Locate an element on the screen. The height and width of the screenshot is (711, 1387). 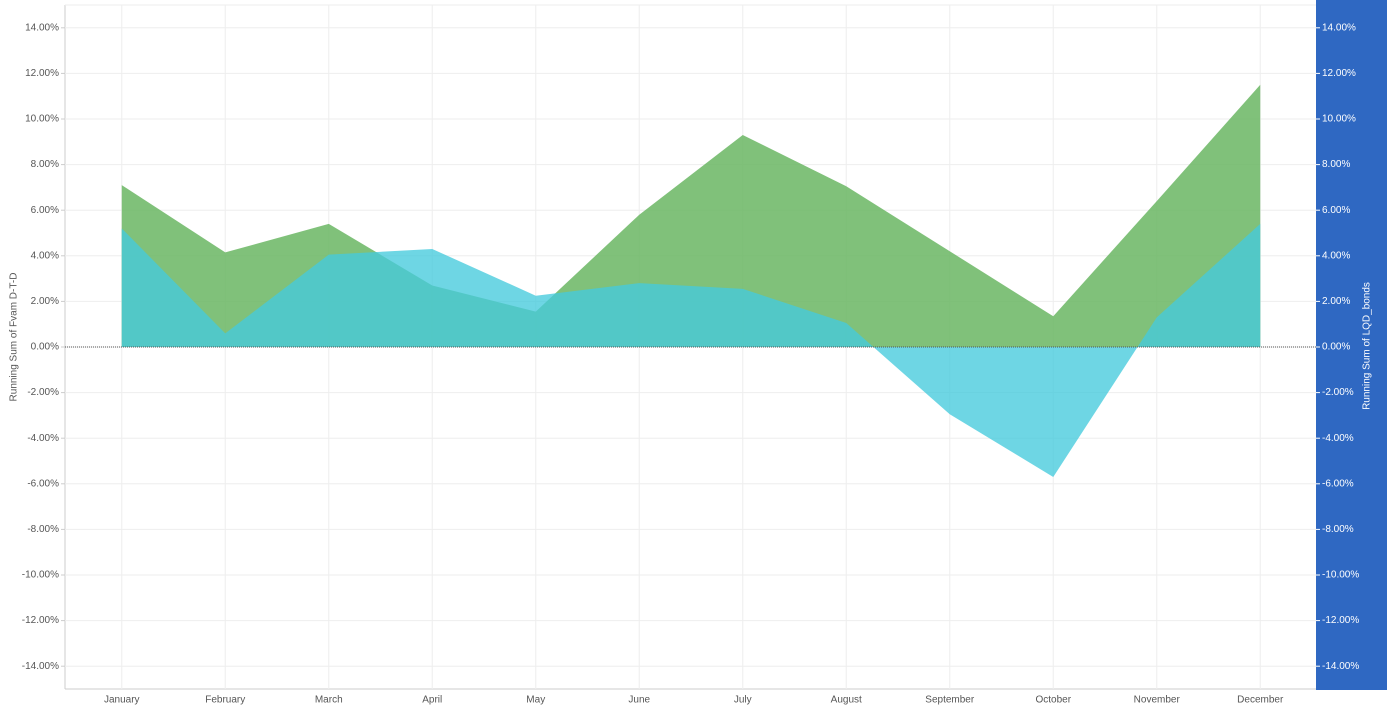
y-tick-label: -2.00% is located at coordinates (43, 392).